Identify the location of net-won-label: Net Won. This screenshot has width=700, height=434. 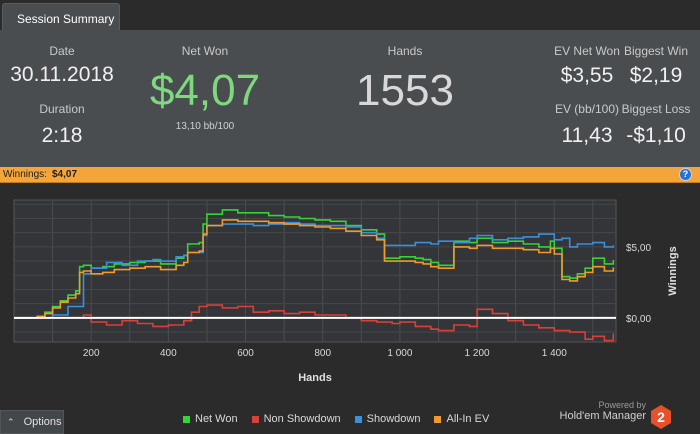
(205, 51).